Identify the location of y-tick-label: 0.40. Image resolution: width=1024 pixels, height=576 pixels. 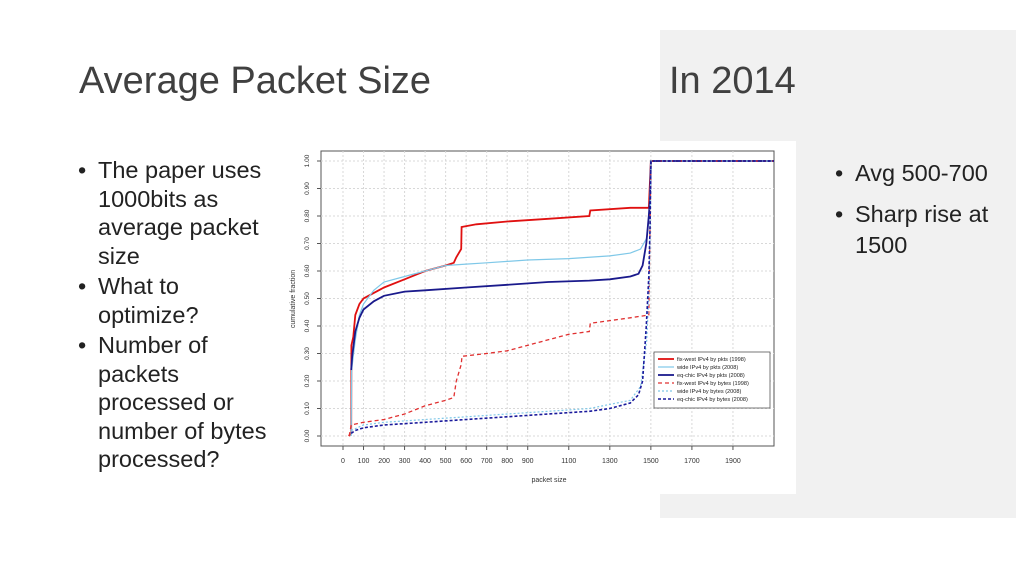
(307, 325).